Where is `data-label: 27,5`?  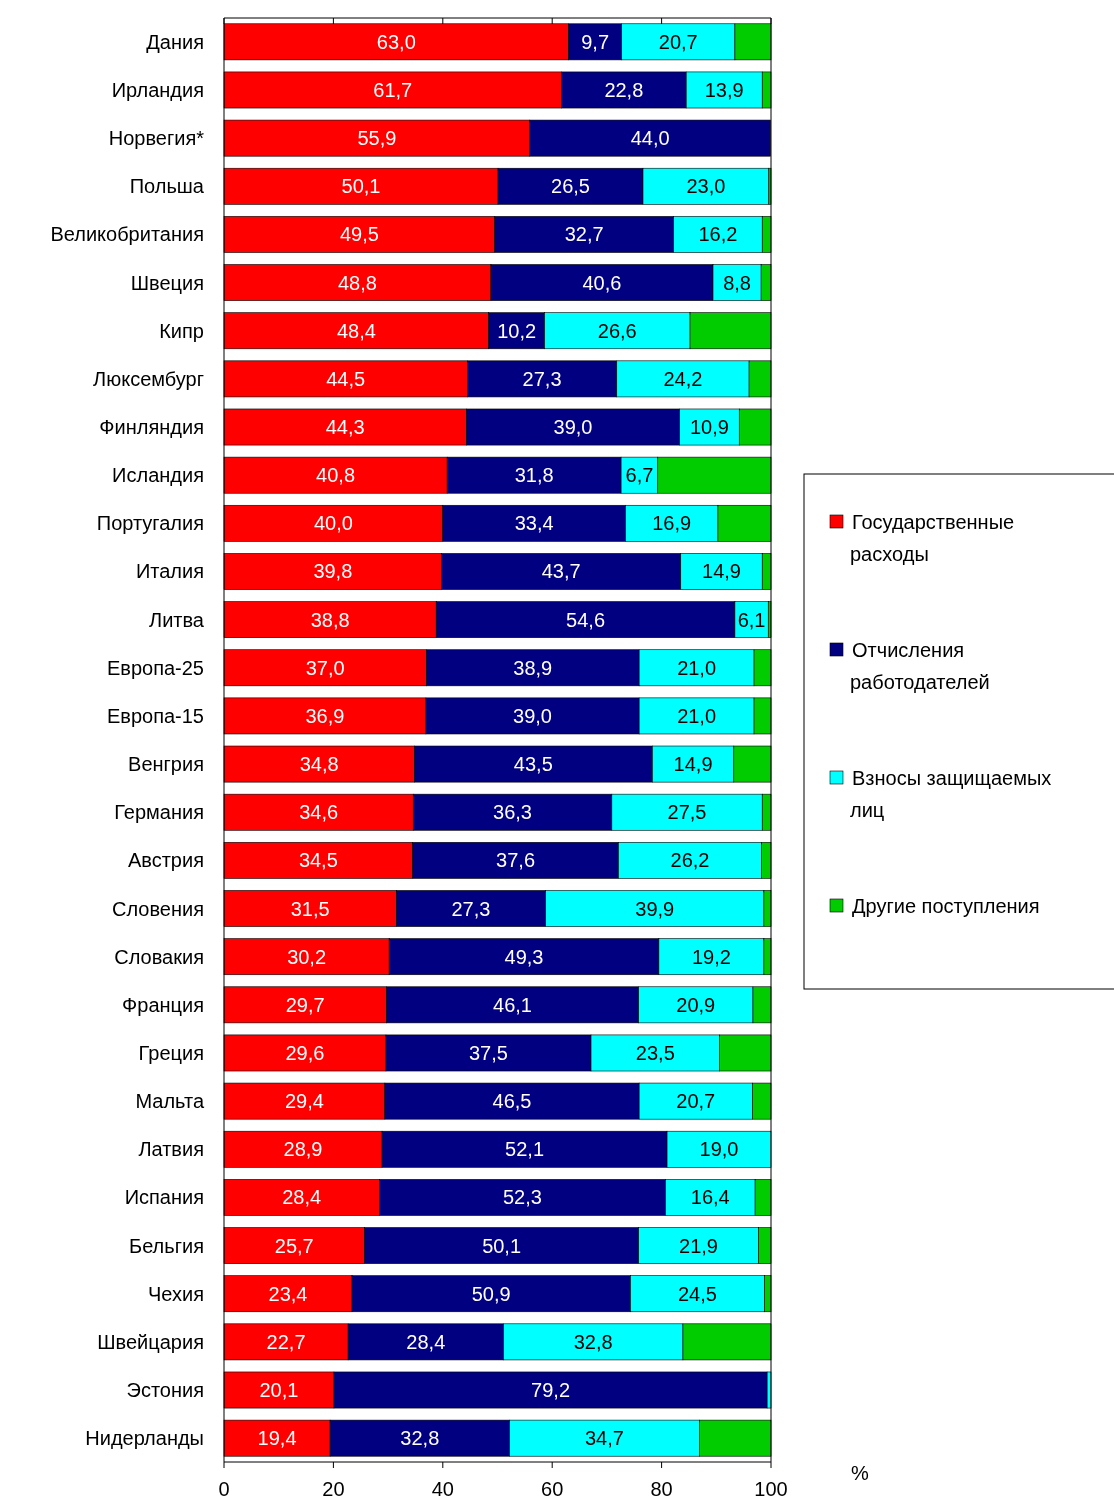 data-label: 27,5 is located at coordinates (687, 812).